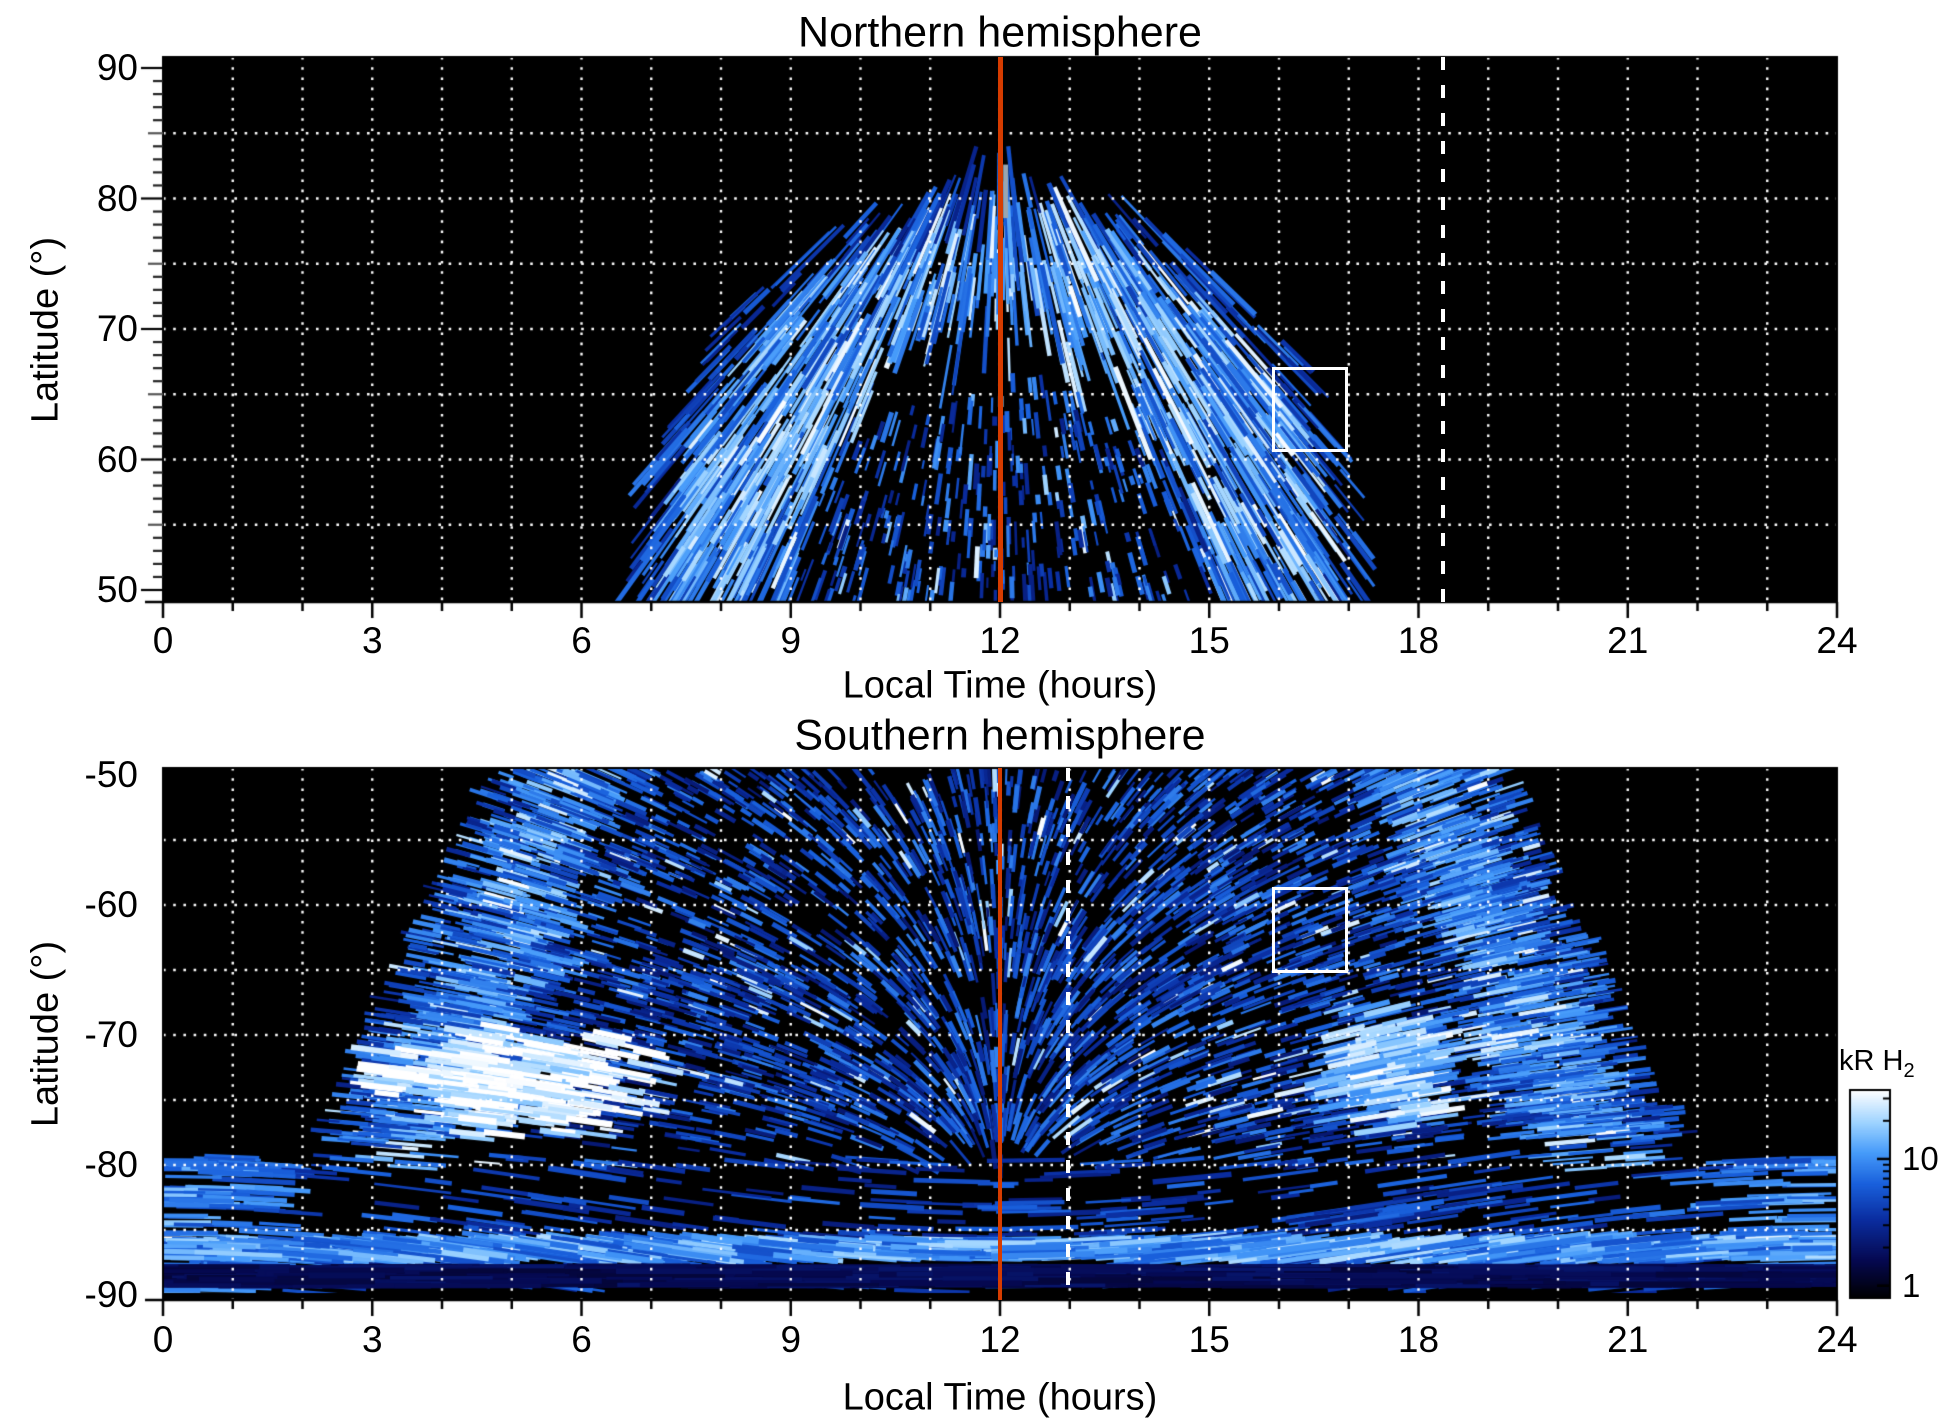 Image resolution: width=1950 pixels, height=1423 pixels. What do you see at coordinates (1871, 1061) in the screenshot?
I see `colorbar-title-text: kR H` at bounding box center [1871, 1061].